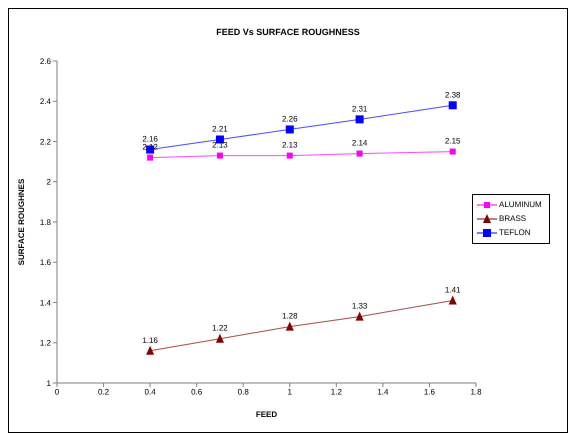 This screenshot has width=570, height=433. I want to click on x-tick-label: 1, so click(290, 392).